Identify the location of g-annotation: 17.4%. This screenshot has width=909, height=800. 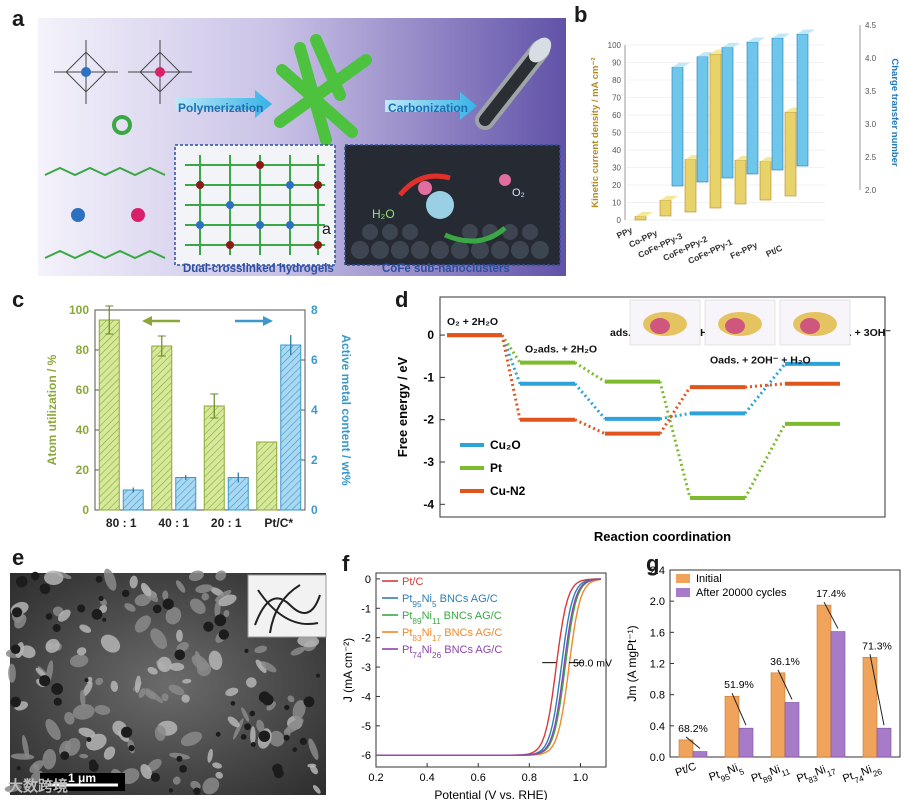
(831, 594).